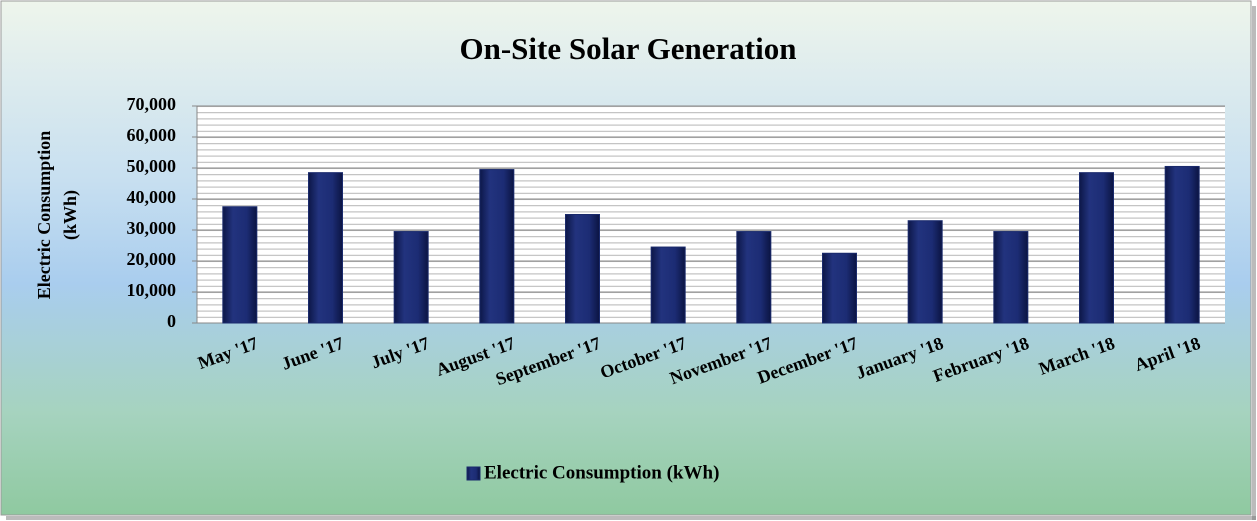 This screenshot has width=1257, height=521. Describe the element at coordinates (473, 473) in the screenshot. I see `legend-swatch` at that location.